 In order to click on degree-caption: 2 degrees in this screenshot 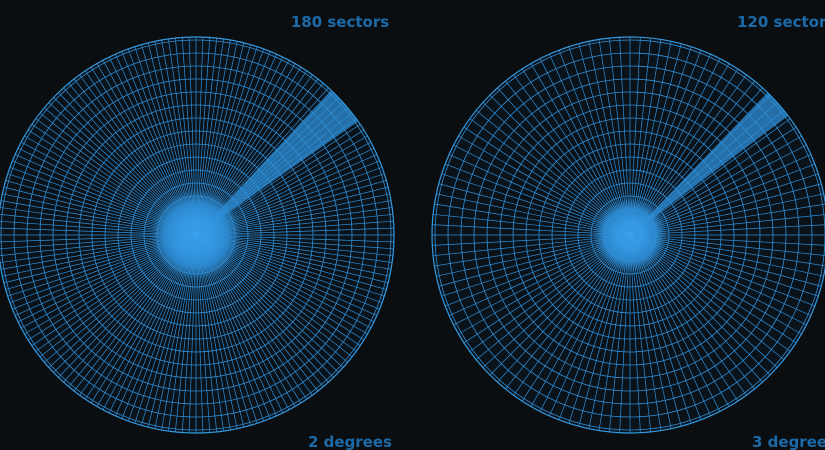, I will do `click(350, 441)`.